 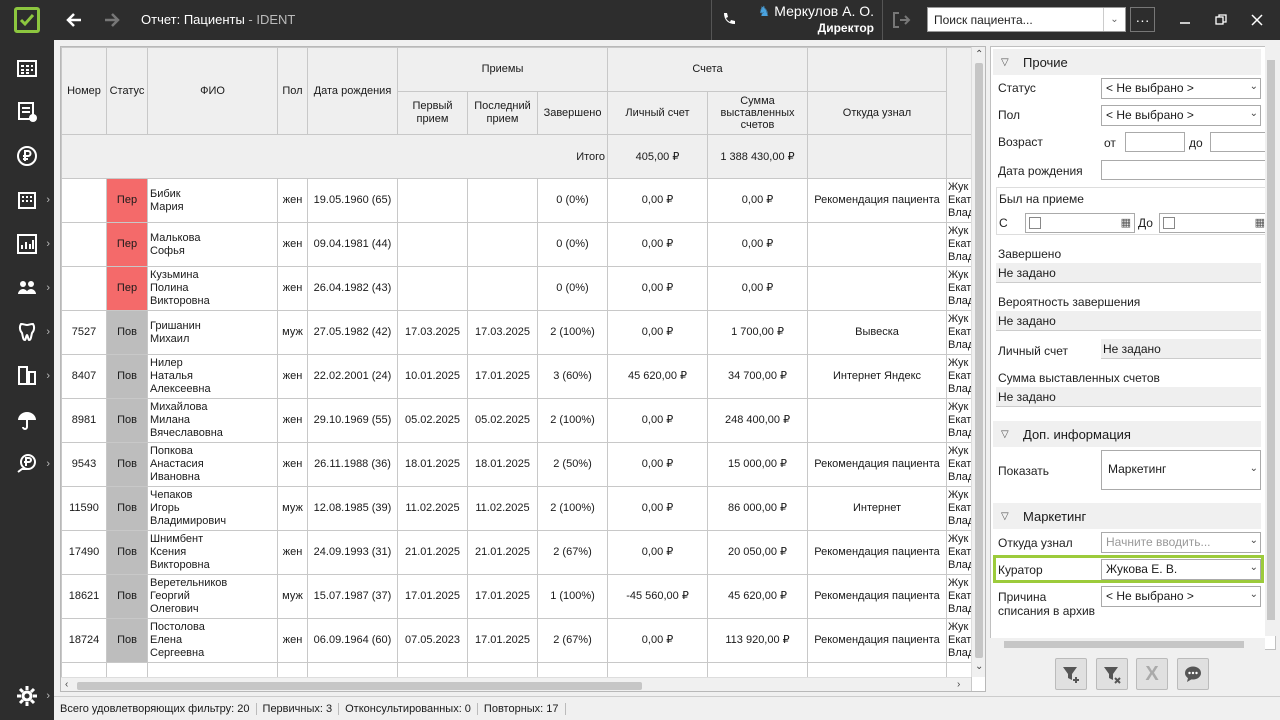 What do you see at coordinates (1240, 142) in the screenshot?
I see `age-to-input` at bounding box center [1240, 142].